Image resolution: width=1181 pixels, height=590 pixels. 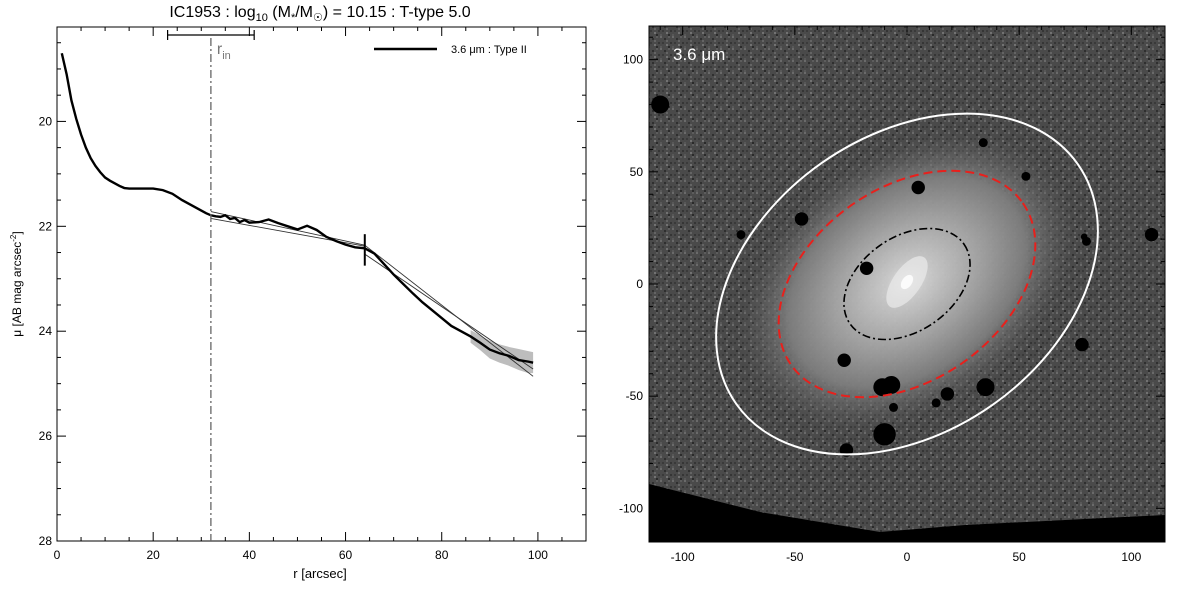 I want to click on image-y-tick-label: 0, so click(x=639, y=284).